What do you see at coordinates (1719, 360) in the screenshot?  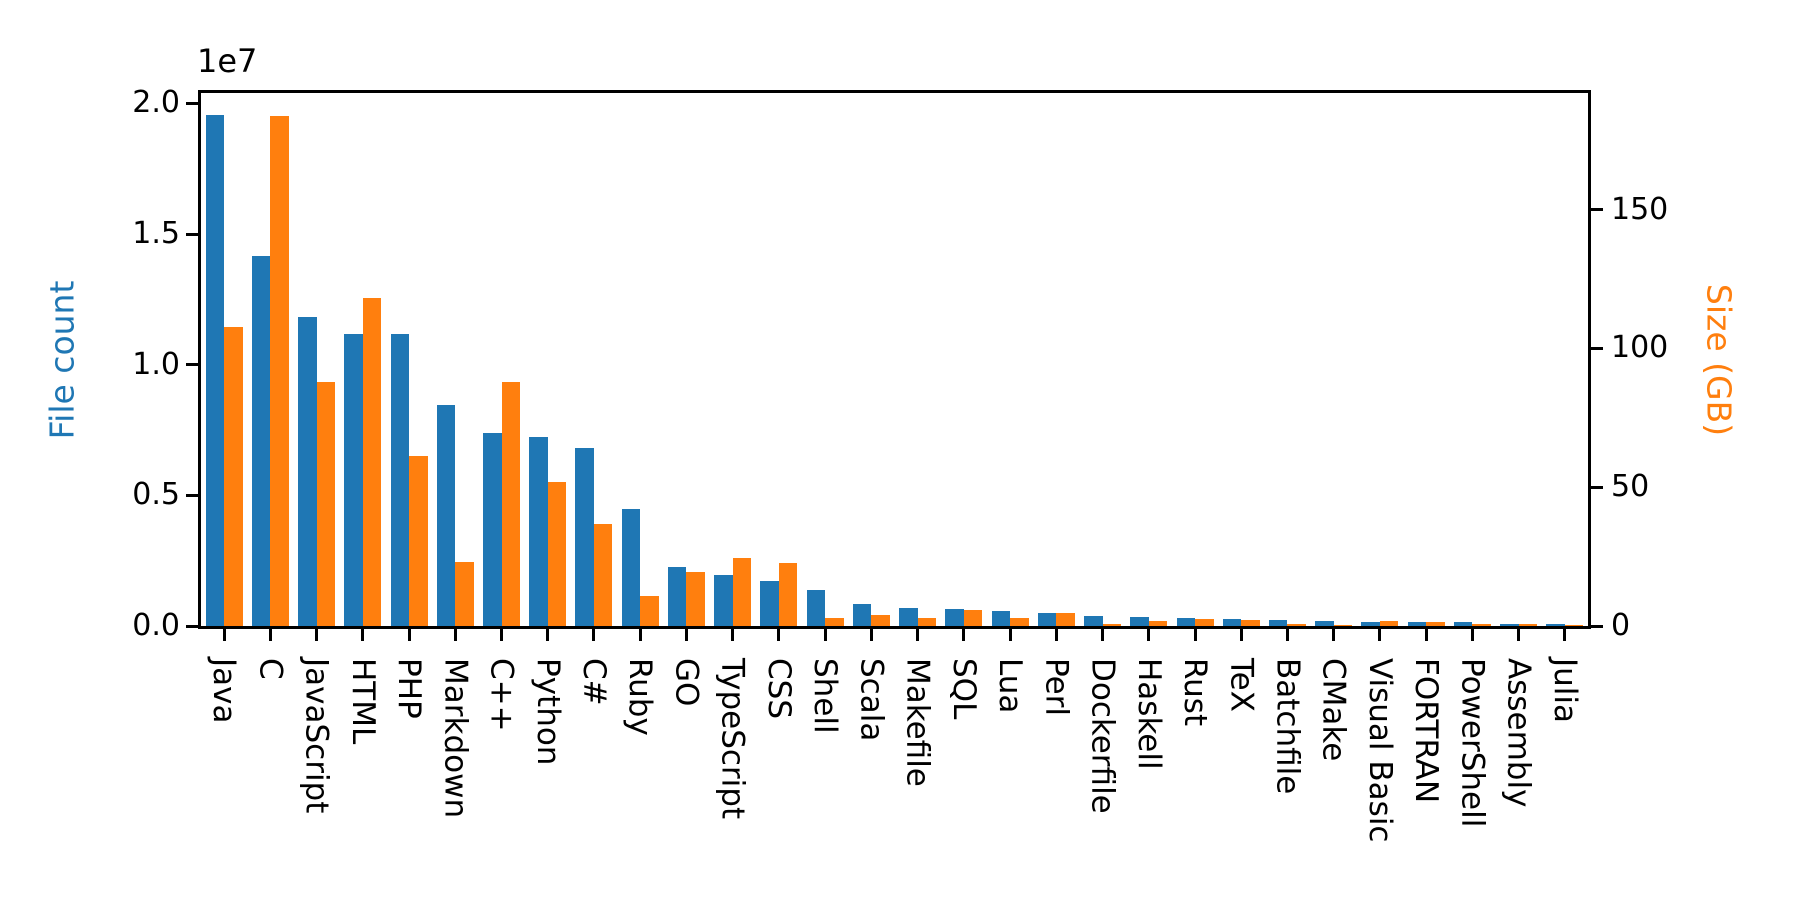 I see `right-axis-label: Size (GB)` at bounding box center [1719, 360].